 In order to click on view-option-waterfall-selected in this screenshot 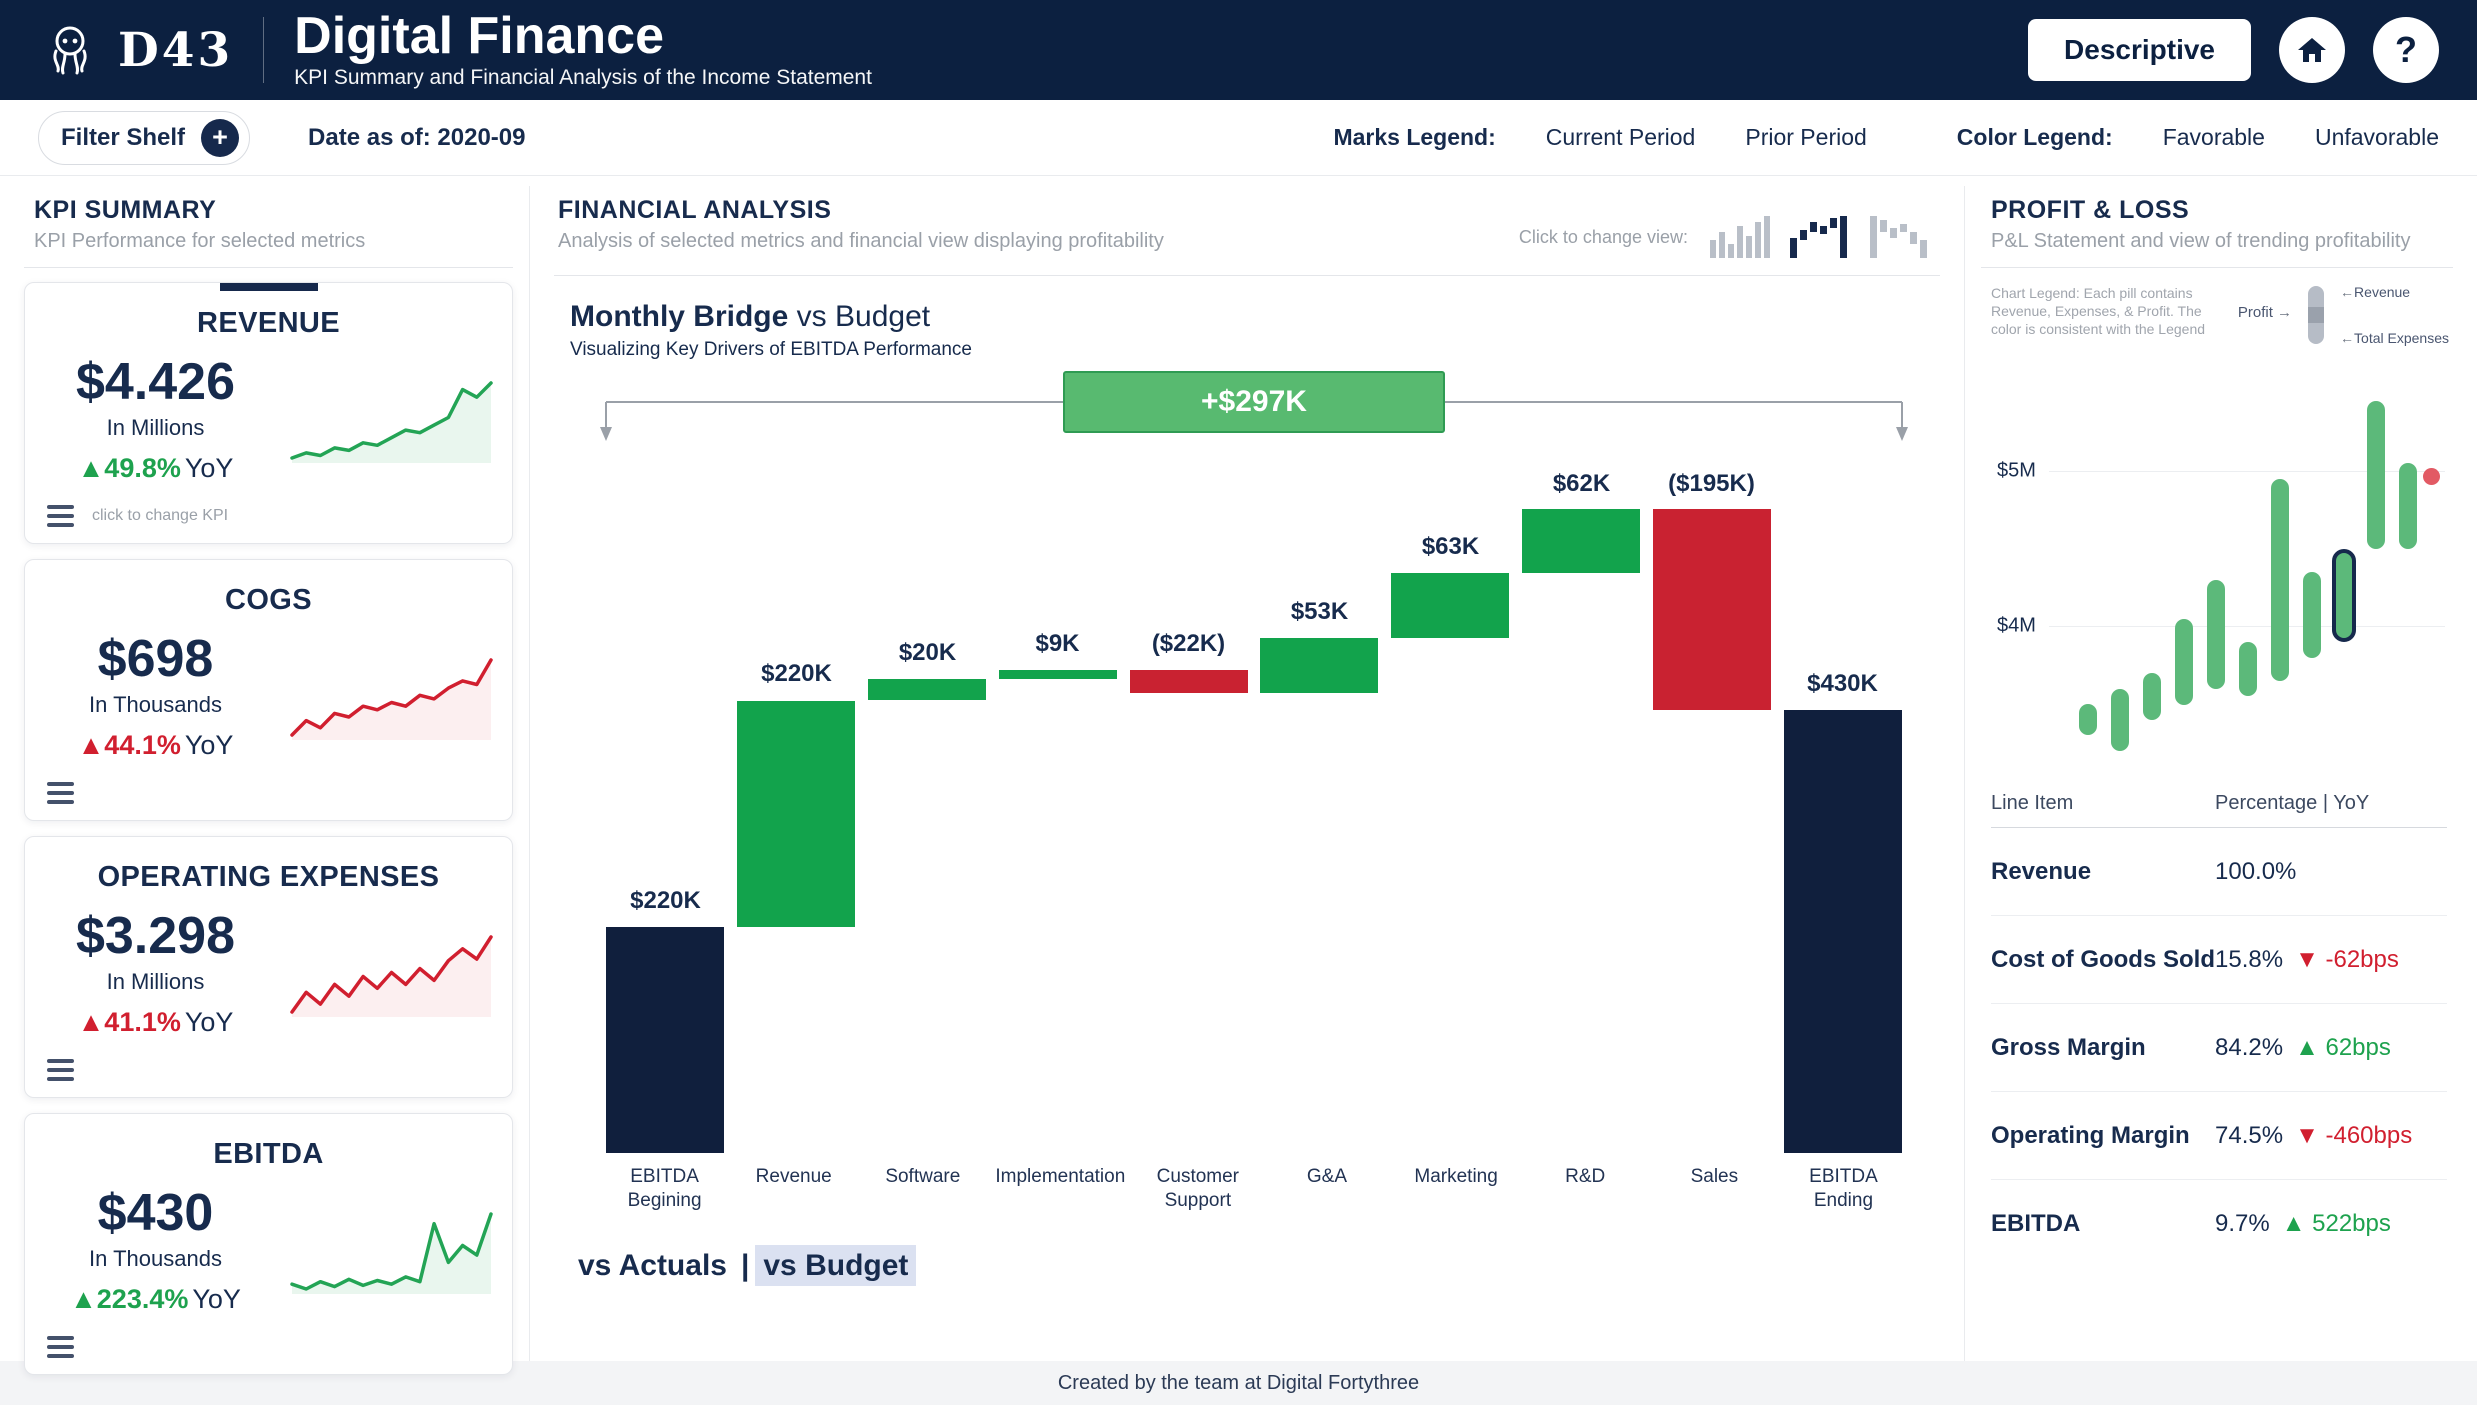, I will do `click(1821, 237)`.